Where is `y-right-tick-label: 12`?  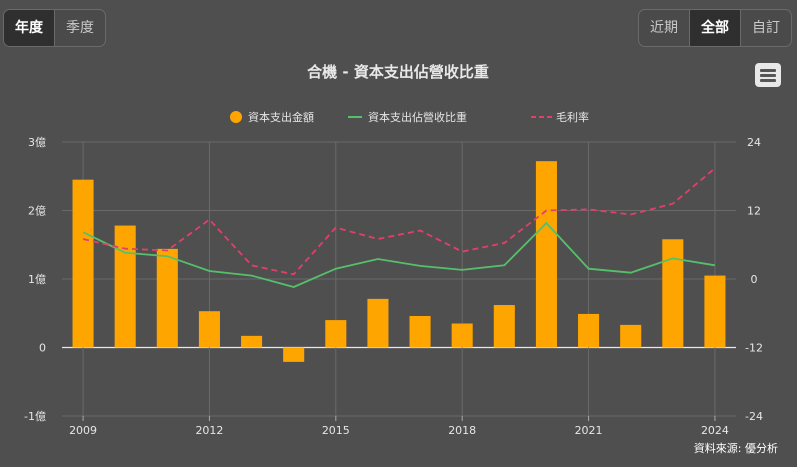 y-right-tick-label: 12 is located at coordinates (754, 211).